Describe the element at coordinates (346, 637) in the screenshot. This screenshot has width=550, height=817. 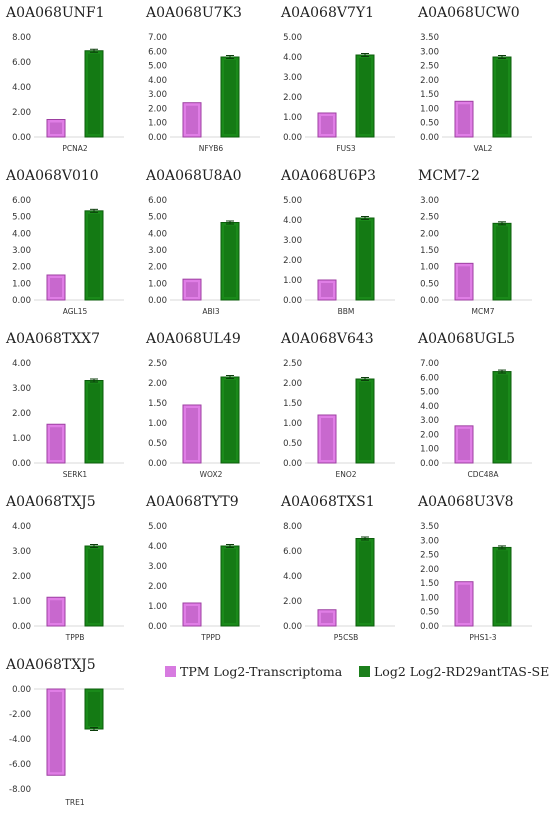
I see `x-category-label: P5CSB` at that location.